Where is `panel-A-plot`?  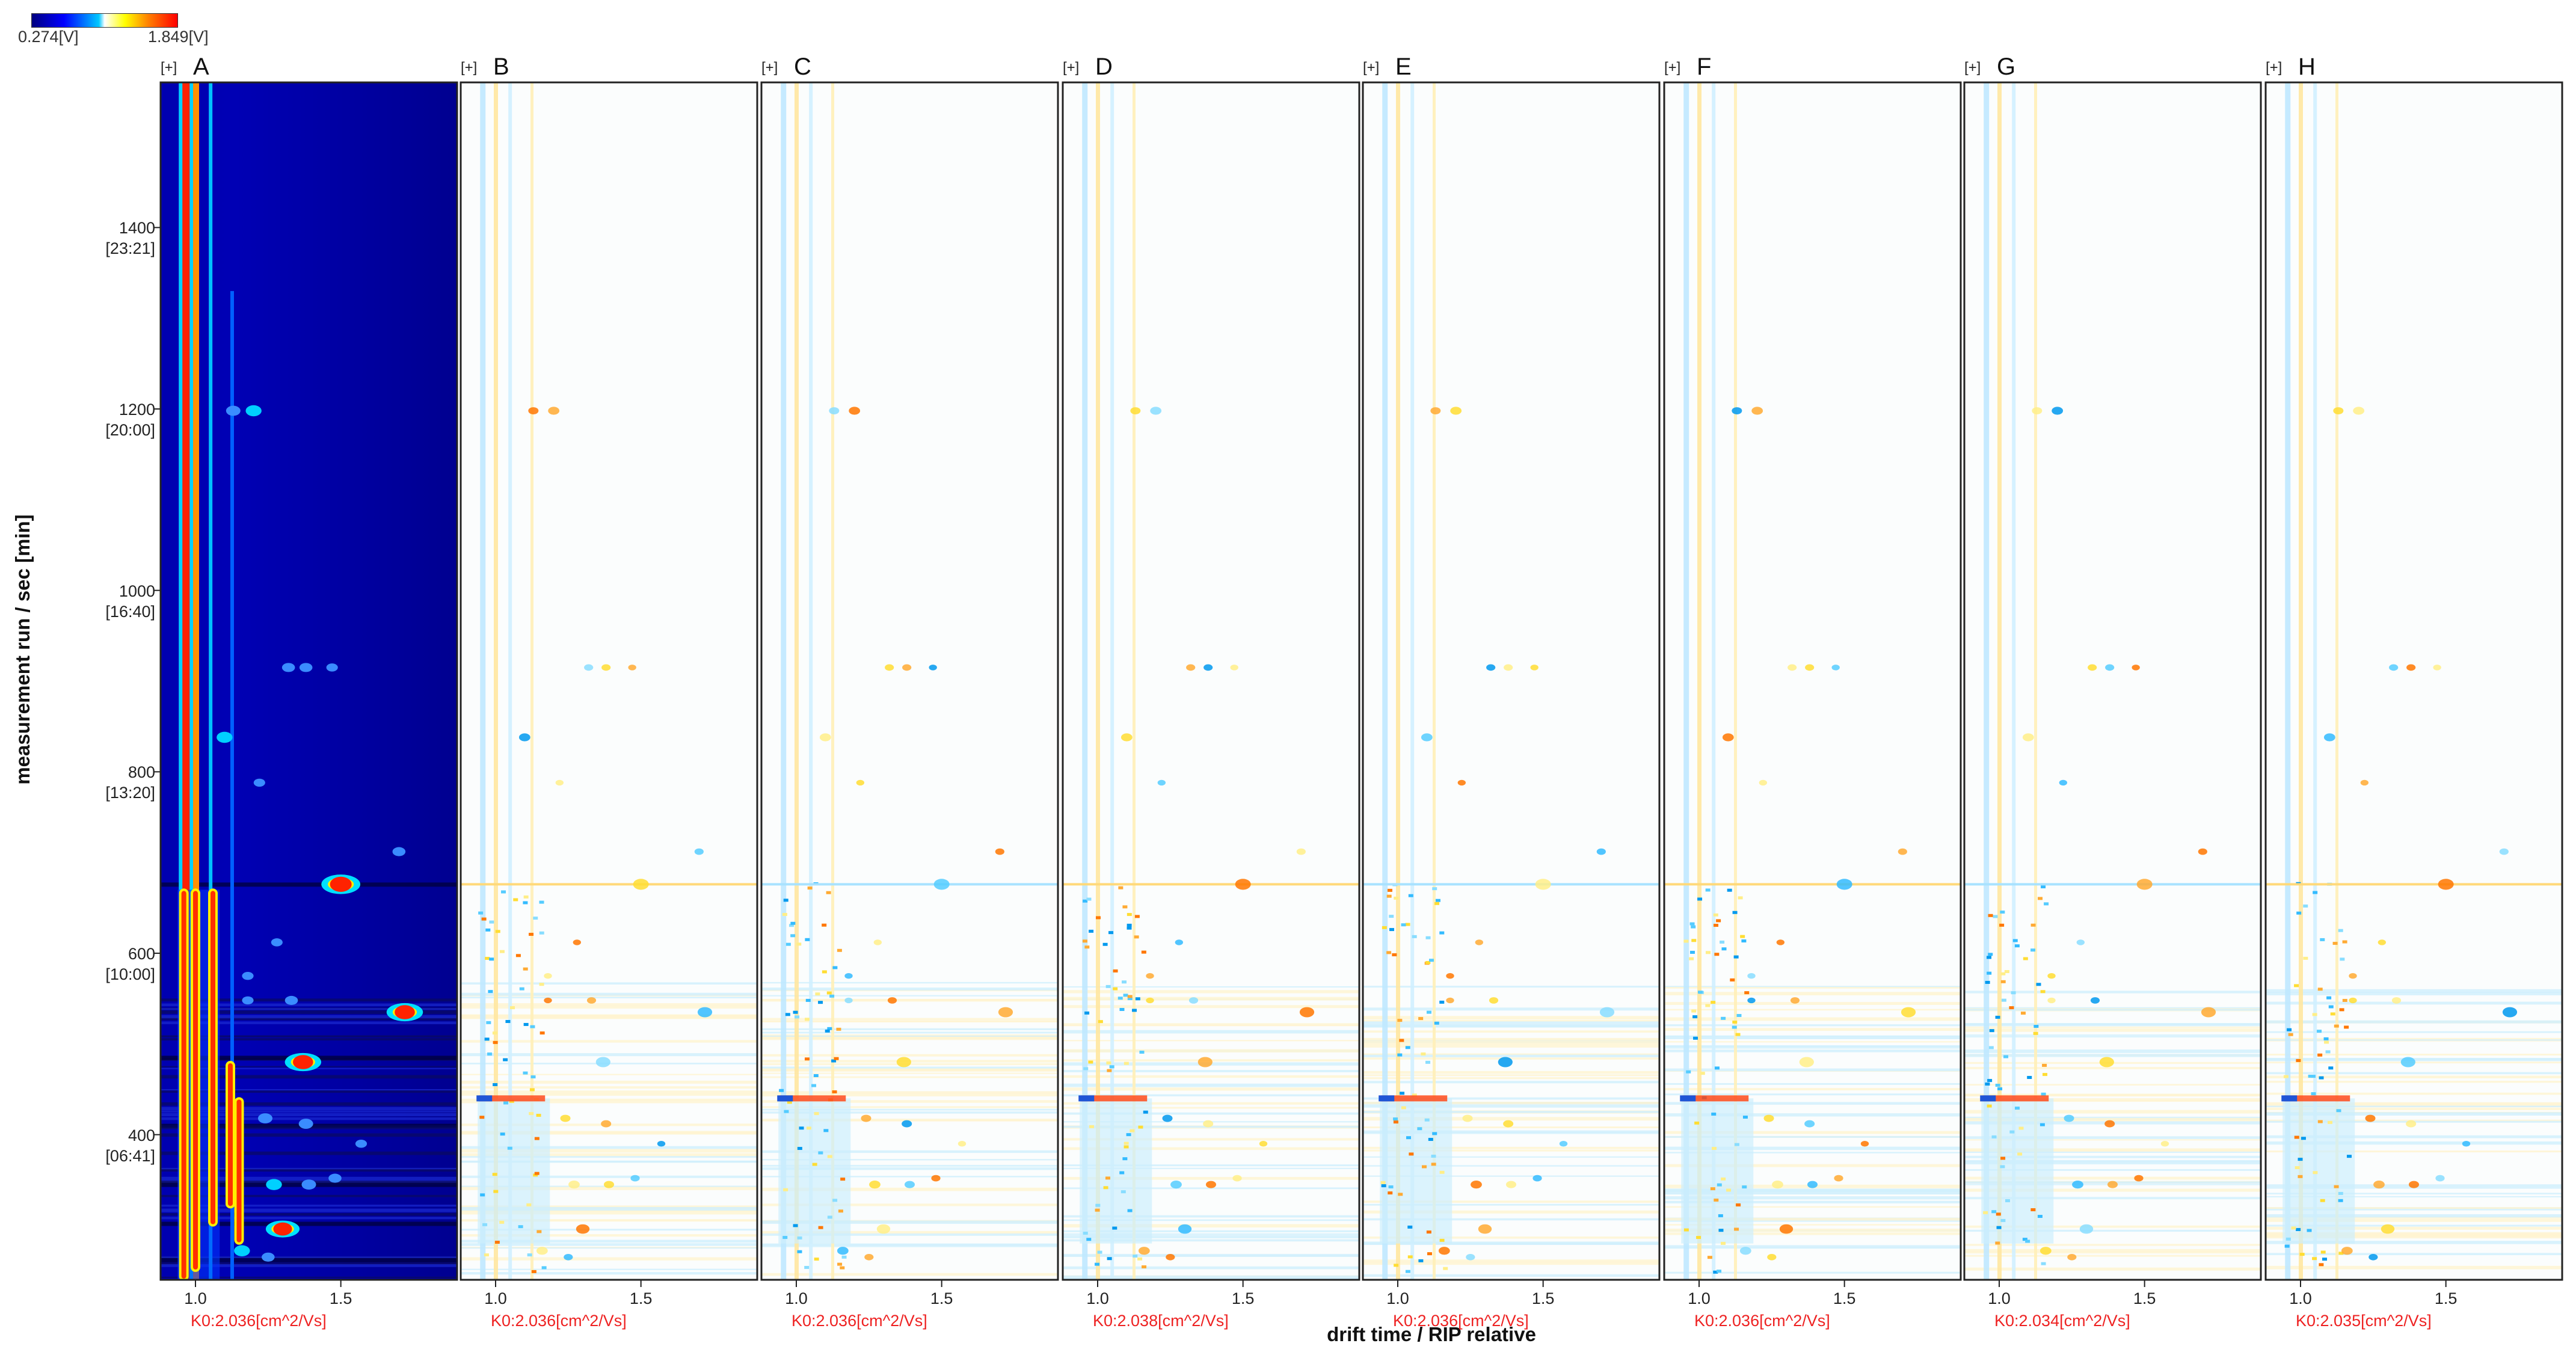
panel-A-plot is located at coordinates (309, 681).